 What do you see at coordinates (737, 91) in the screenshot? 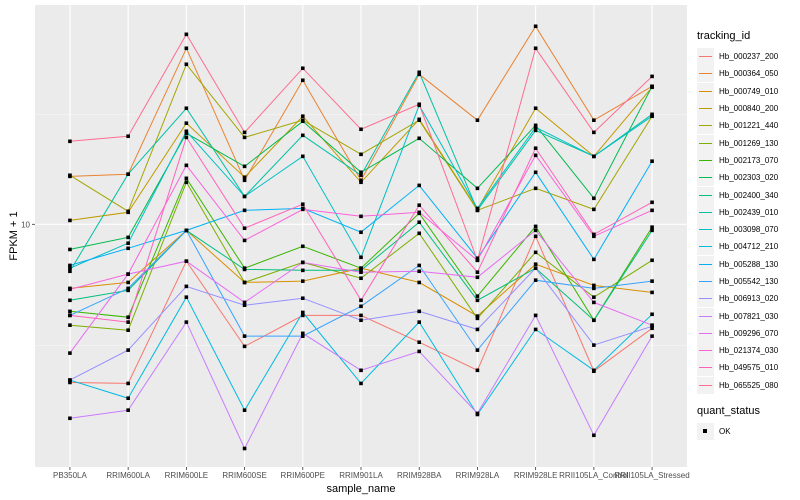
I see `legend-item: Hb_000749_010` at bounding box center [737, 91].